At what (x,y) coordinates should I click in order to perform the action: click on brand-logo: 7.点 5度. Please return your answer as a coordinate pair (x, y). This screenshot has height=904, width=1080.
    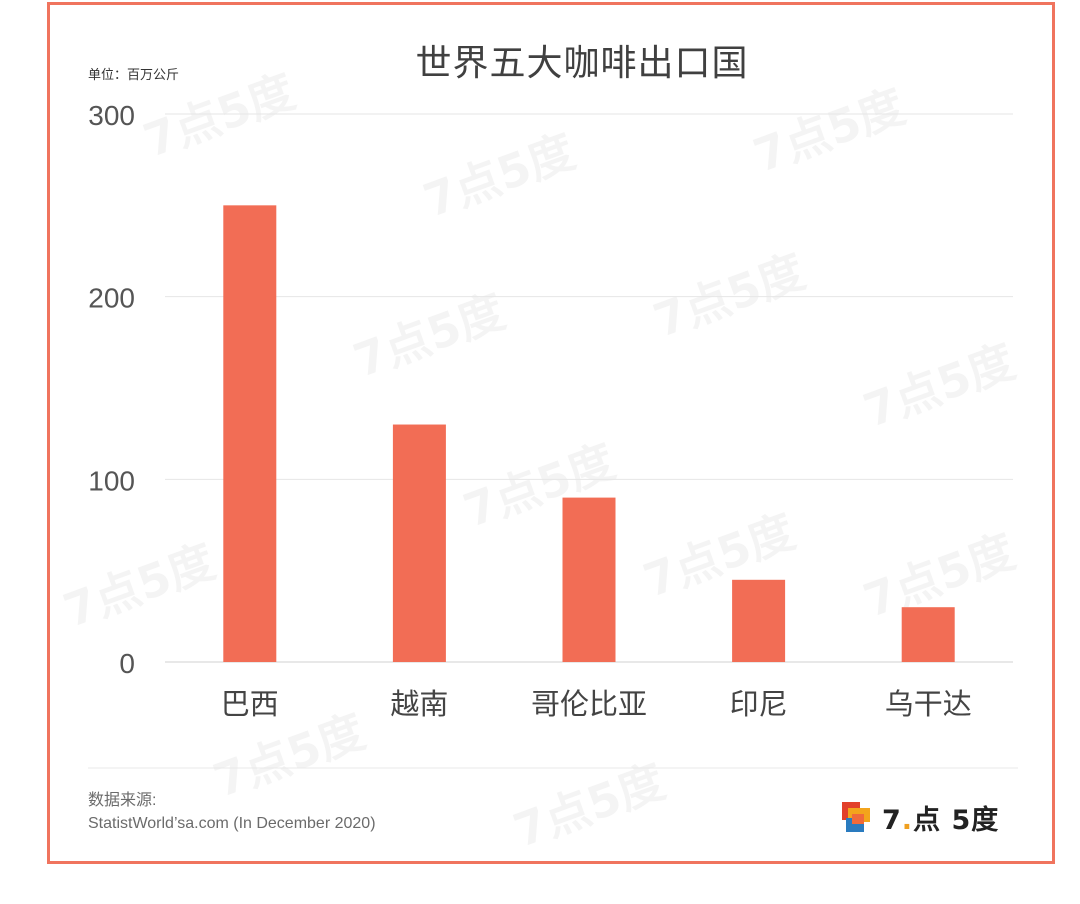
    Looking at the image, I should click on (919, 817).